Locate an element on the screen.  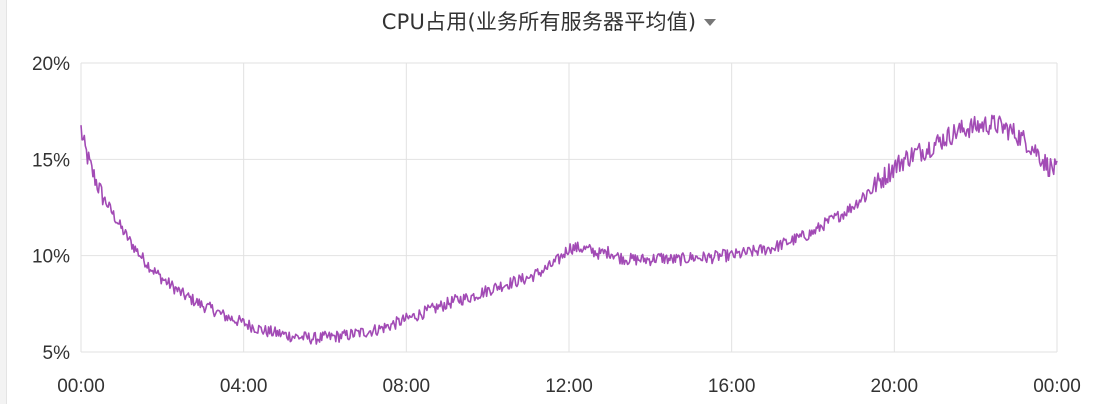
panel-title-dropdown: CPU占用(业务所有服务器平均值) is located at coordinates (549, 21).